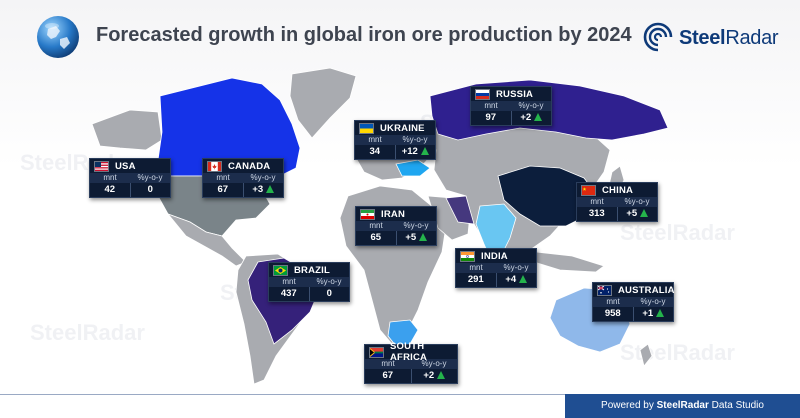 The width and height of the screenshot is (800, 418). Describe the element at coordinates (243, 178) in the screenshot. I see `country-card-canada: CANADA mnt %y-o-y 67 +3` at that location.